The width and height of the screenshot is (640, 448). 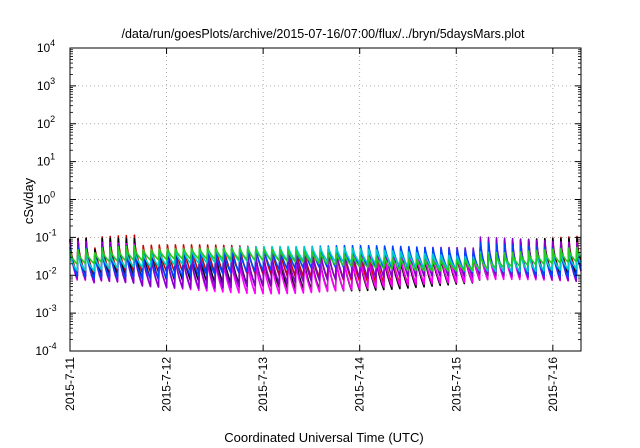 What do you see at coordinates (46, 84) in the screenshot?
I see `y-tick-label: 10³` at bounding box center [46, 84].